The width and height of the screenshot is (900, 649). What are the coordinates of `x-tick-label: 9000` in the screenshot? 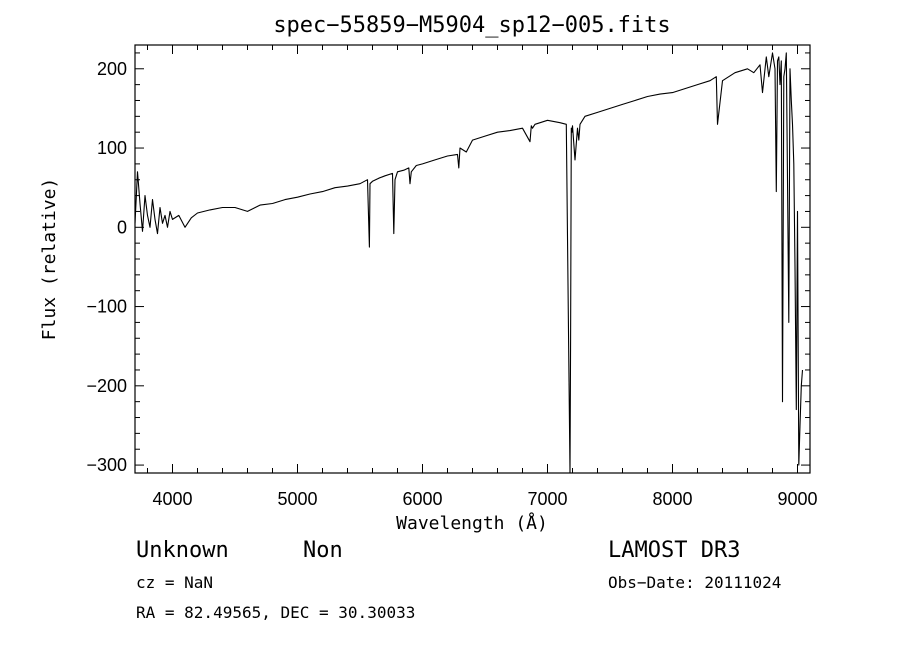 It's located at (797, 499).